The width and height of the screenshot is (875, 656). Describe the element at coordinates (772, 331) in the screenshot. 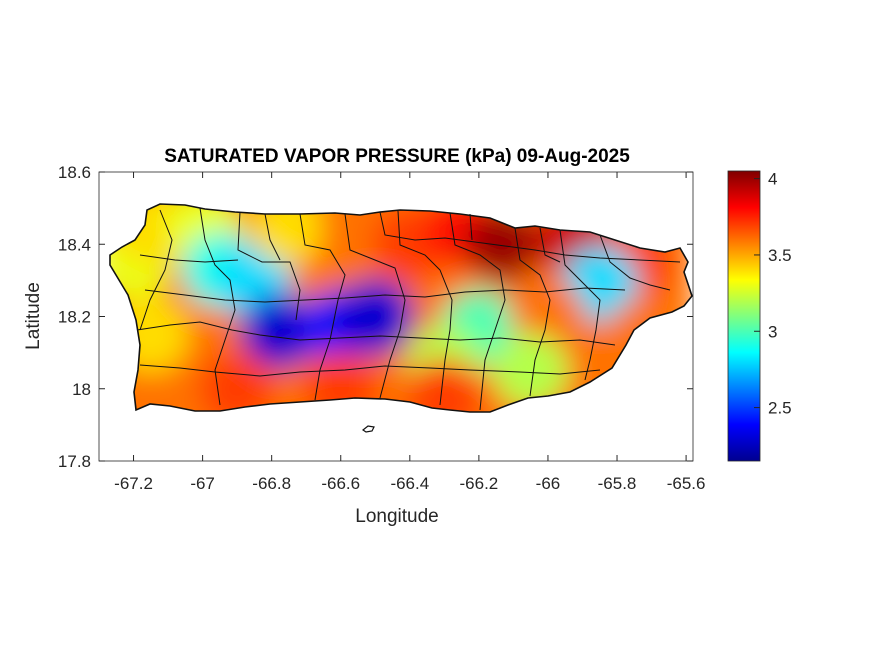

I see `colorbar-tick-label-1: 3` at that location.